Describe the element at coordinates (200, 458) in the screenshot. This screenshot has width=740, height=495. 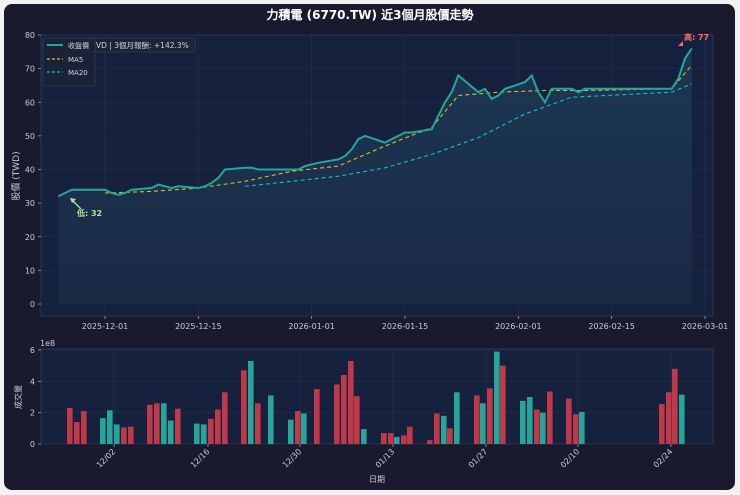
I see `svg-text: 12/16` at that location.